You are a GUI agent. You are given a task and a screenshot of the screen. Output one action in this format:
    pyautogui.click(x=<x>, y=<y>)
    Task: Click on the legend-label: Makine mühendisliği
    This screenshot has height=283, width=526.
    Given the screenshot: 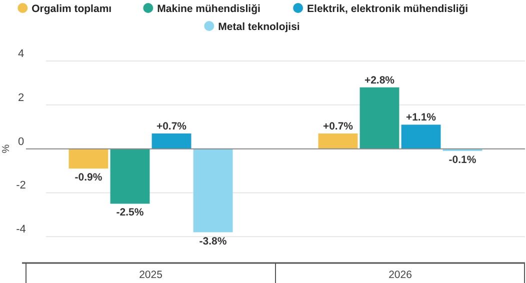 What is the action you would take?
    pyautogui.click(x=208, y=9)
    